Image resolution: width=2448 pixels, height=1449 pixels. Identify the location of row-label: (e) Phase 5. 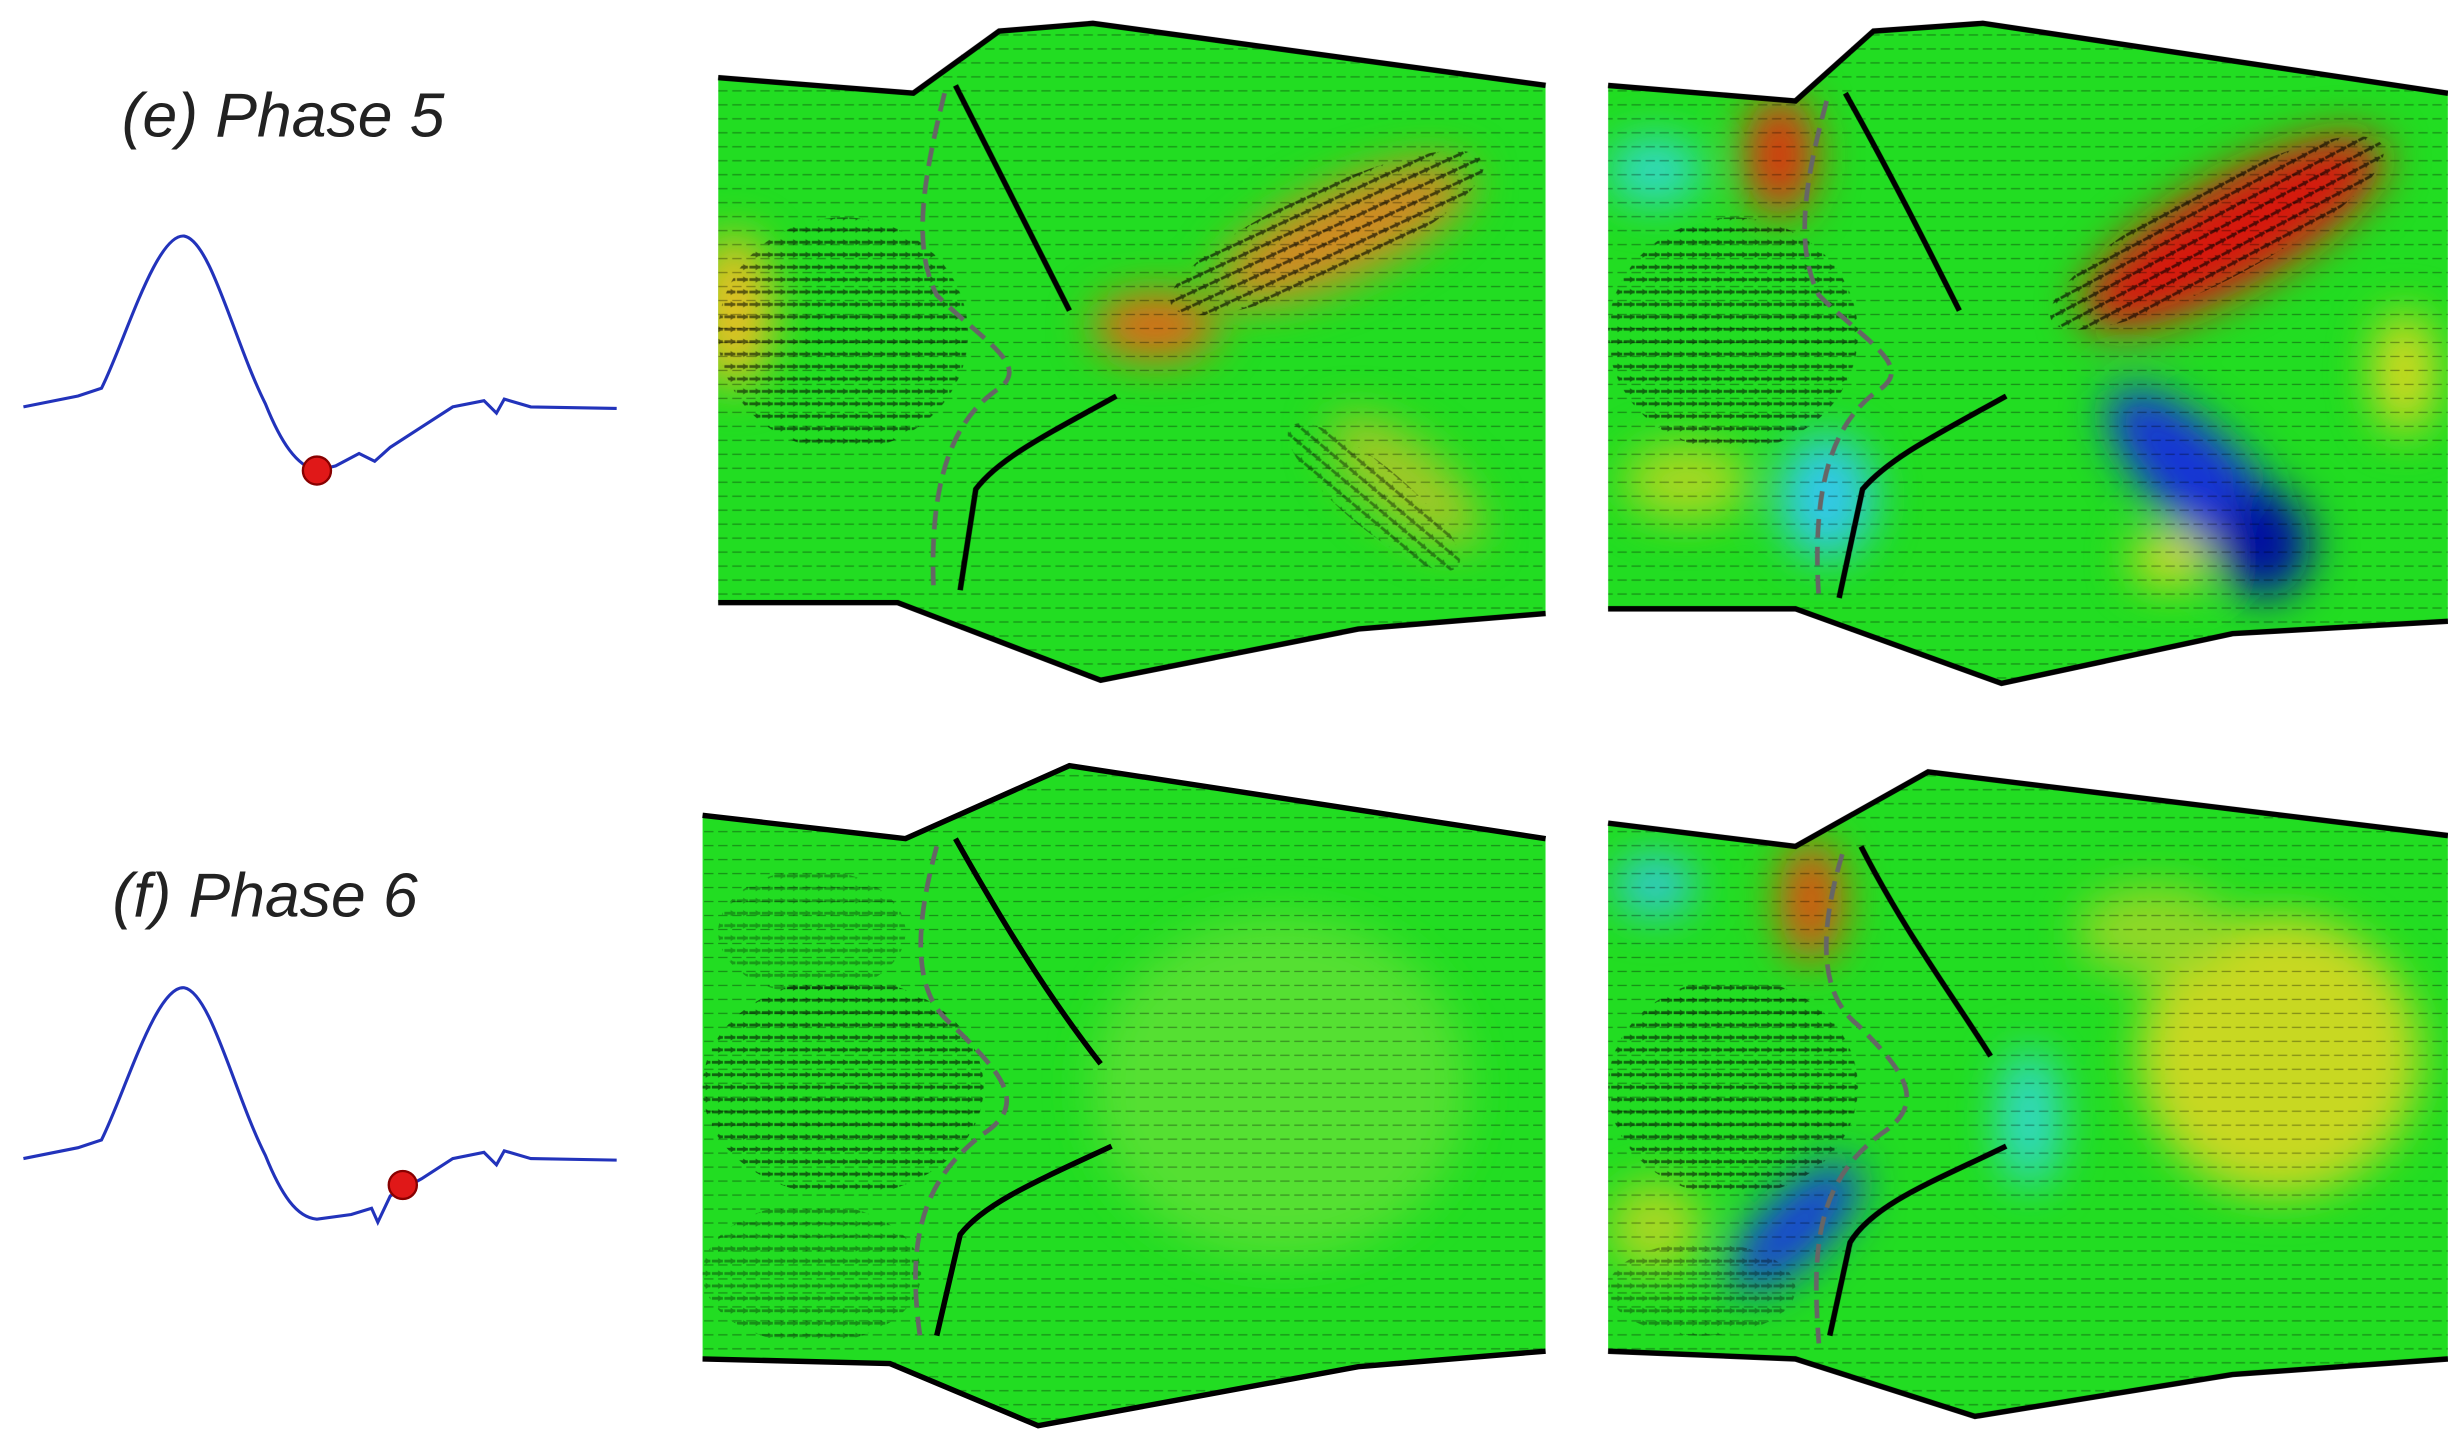
(283, 116).